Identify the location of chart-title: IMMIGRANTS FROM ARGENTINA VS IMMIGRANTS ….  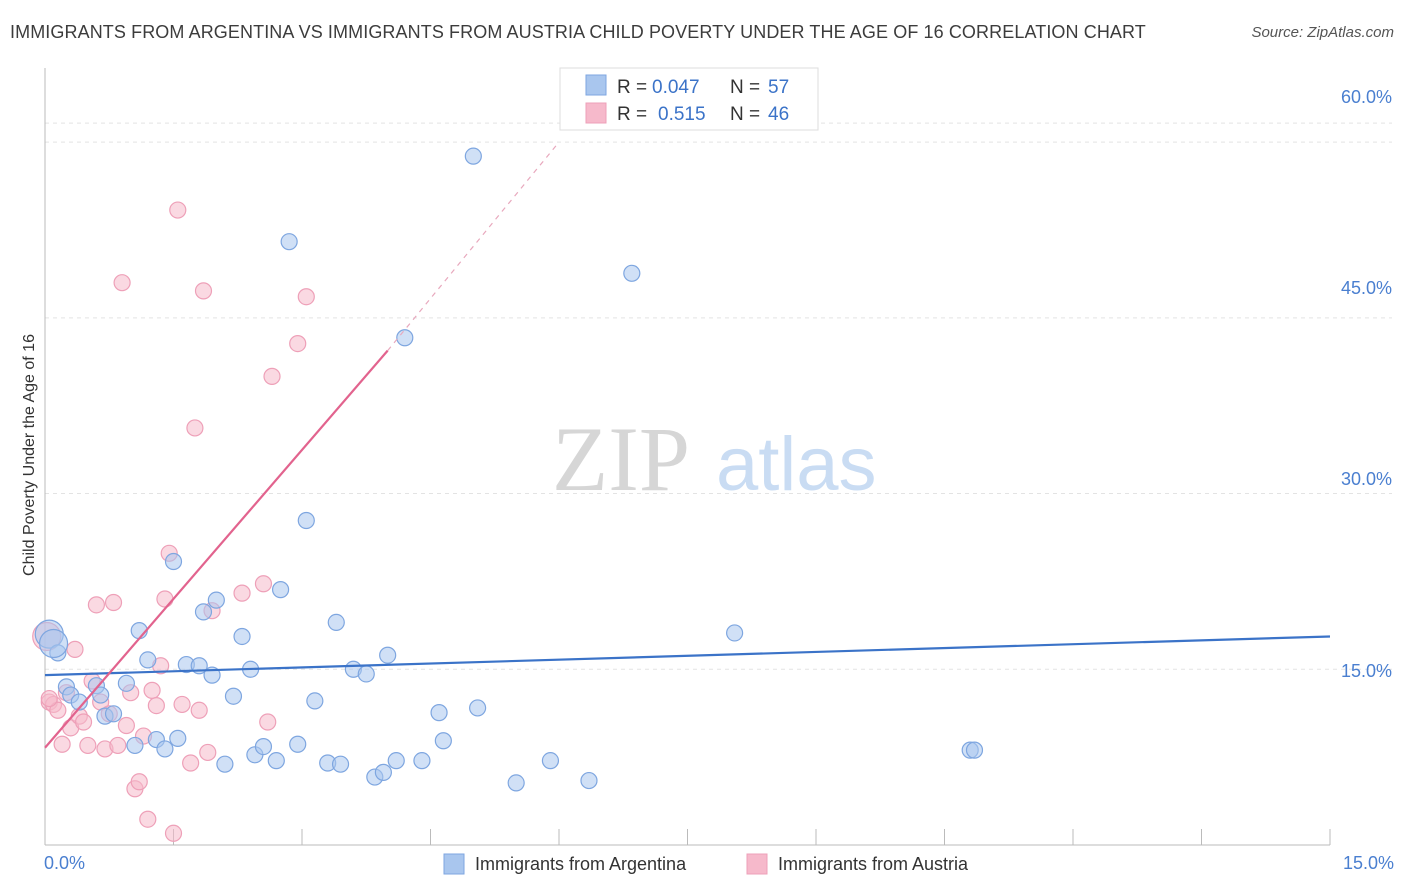
(578, 32).